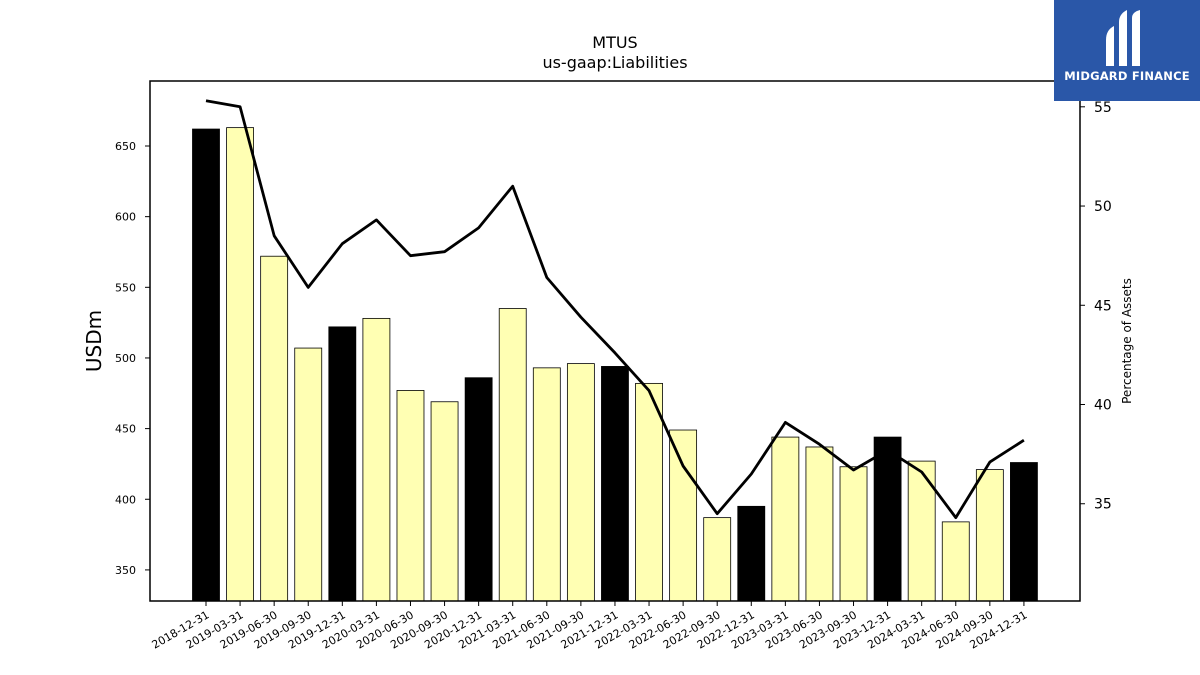 The height and width of the screenshot is (675, 1200). Describe the element at coordinates (125, 217) in the screenshot. I see `y-tick-label: 600` at that location.